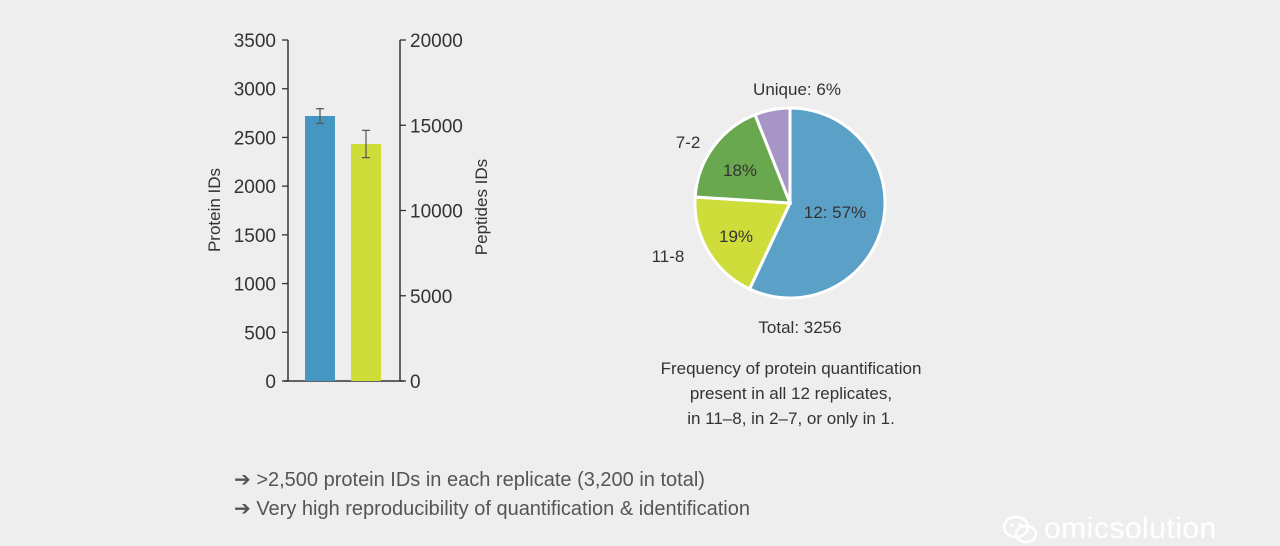 The height and width of the screenshot is (546, 1280). Describe the element at coordinates (436, 41) in the screenshot. I see `y2-tick-label: 20000` at that location.